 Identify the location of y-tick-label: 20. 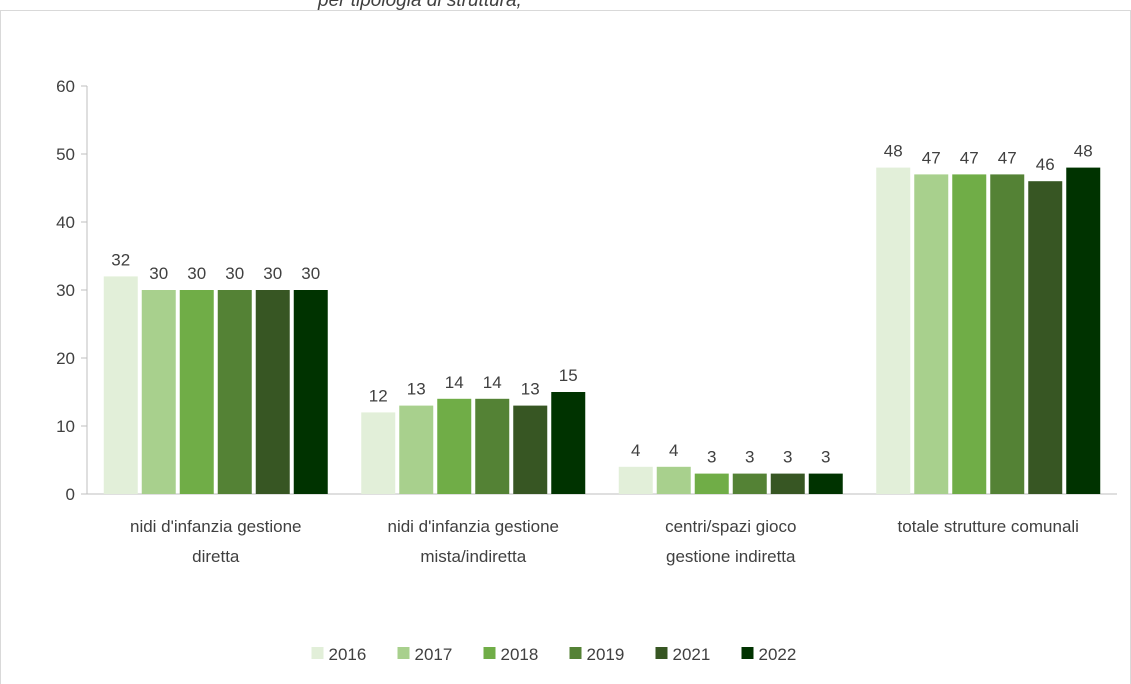
(65, 358).